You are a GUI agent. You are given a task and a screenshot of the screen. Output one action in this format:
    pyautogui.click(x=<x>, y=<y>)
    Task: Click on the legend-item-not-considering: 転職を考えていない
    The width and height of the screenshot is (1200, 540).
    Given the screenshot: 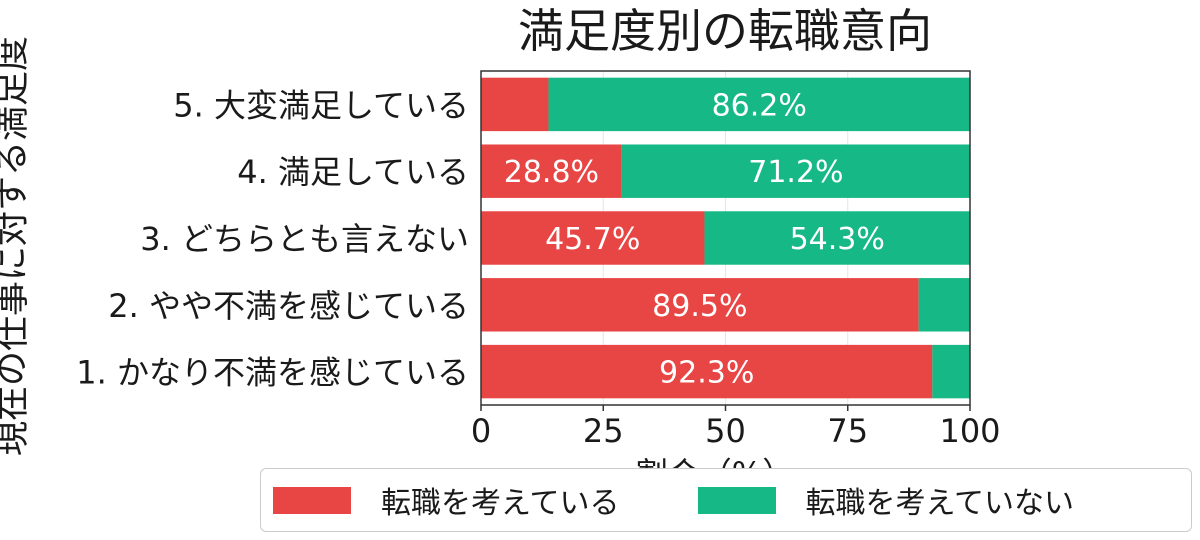 What is the action you would take?
    pyautogui.click(x=886, y=500)
    